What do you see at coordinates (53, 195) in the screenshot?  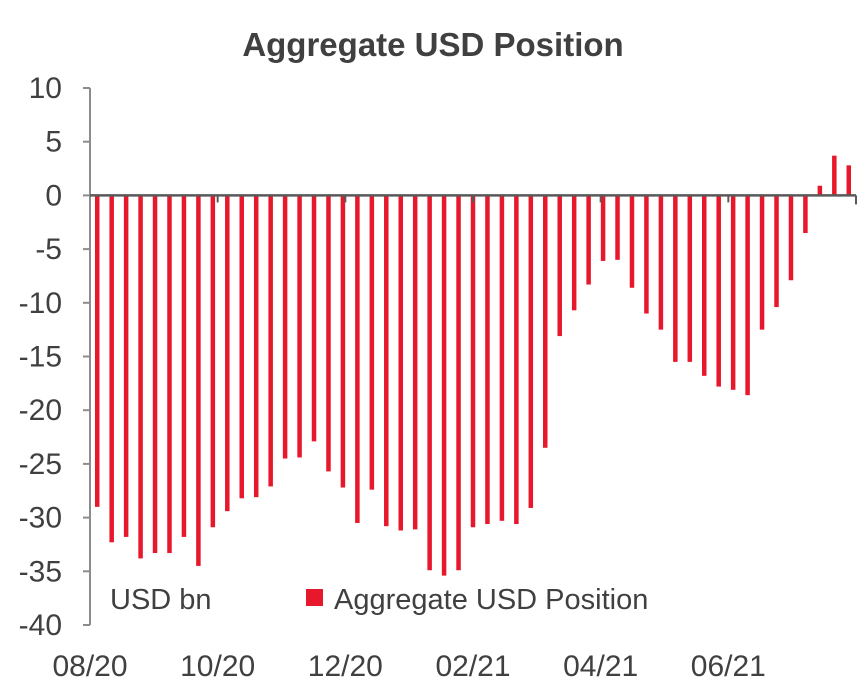 I see `y-tick-label: 0` at bounding box center [53, 195].